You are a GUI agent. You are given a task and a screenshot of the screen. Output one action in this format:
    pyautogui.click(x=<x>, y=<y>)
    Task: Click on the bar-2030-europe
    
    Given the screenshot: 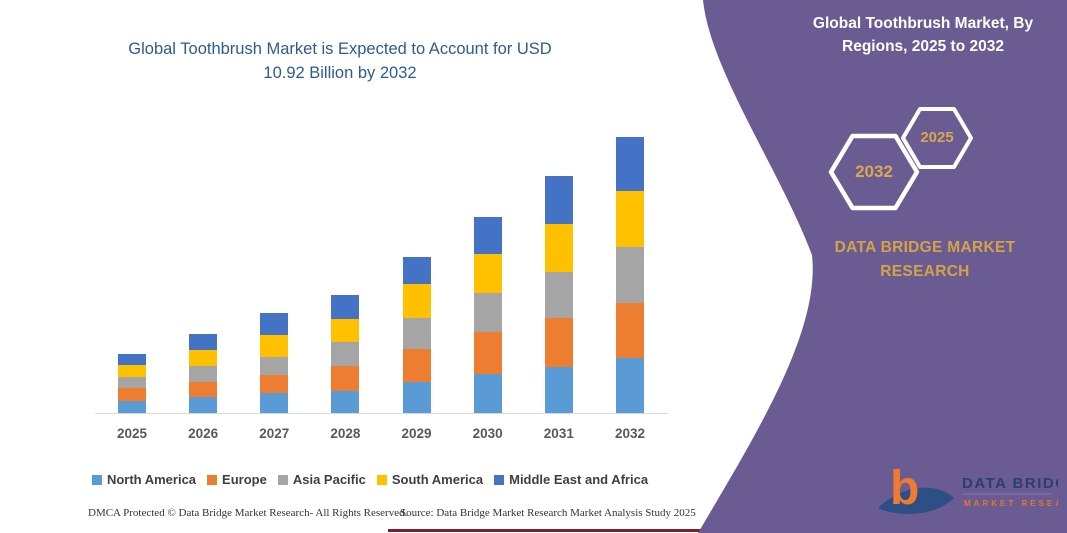 What is the action you would take?
    pyautogui.click(x=487, y=353)
    